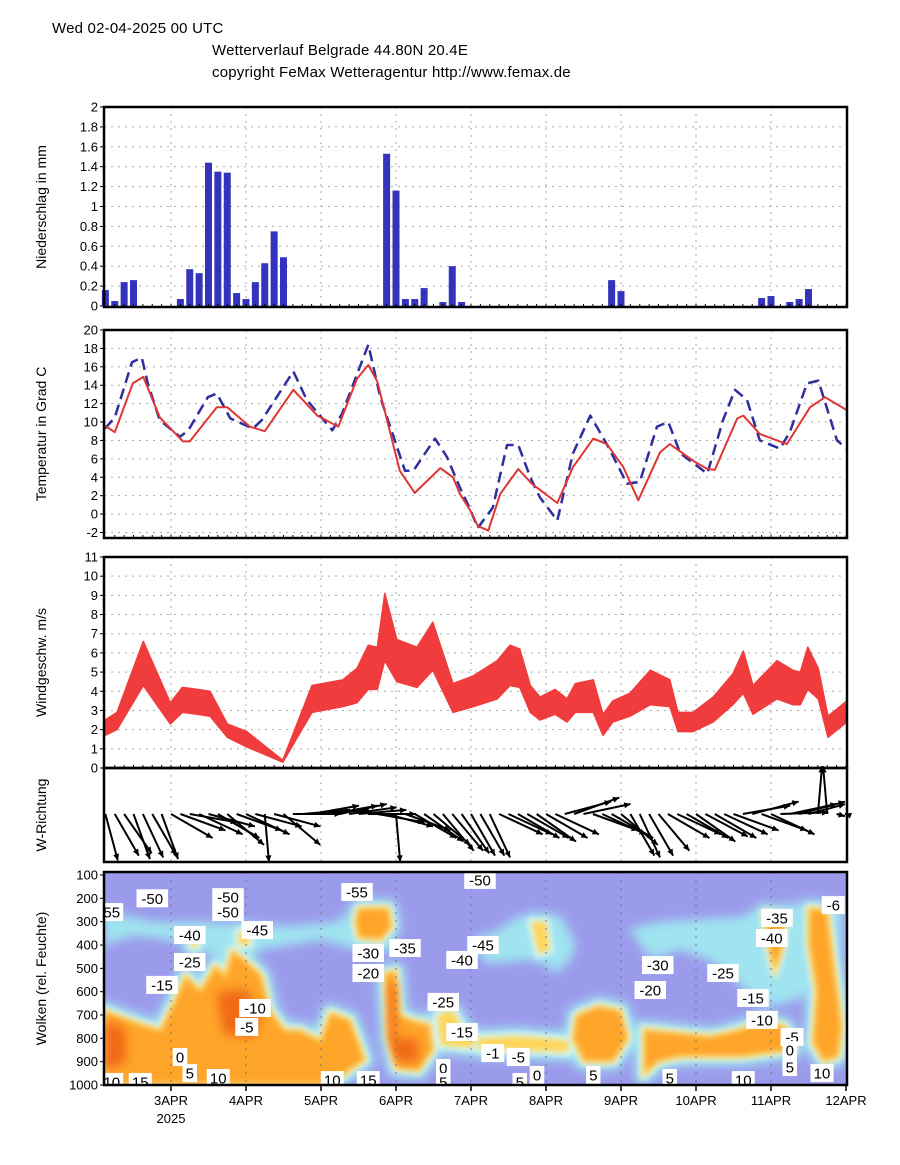 This screenshot has height=1165, width=900. I want to click on x-tick-label: 5APR, so click(321, 1100).